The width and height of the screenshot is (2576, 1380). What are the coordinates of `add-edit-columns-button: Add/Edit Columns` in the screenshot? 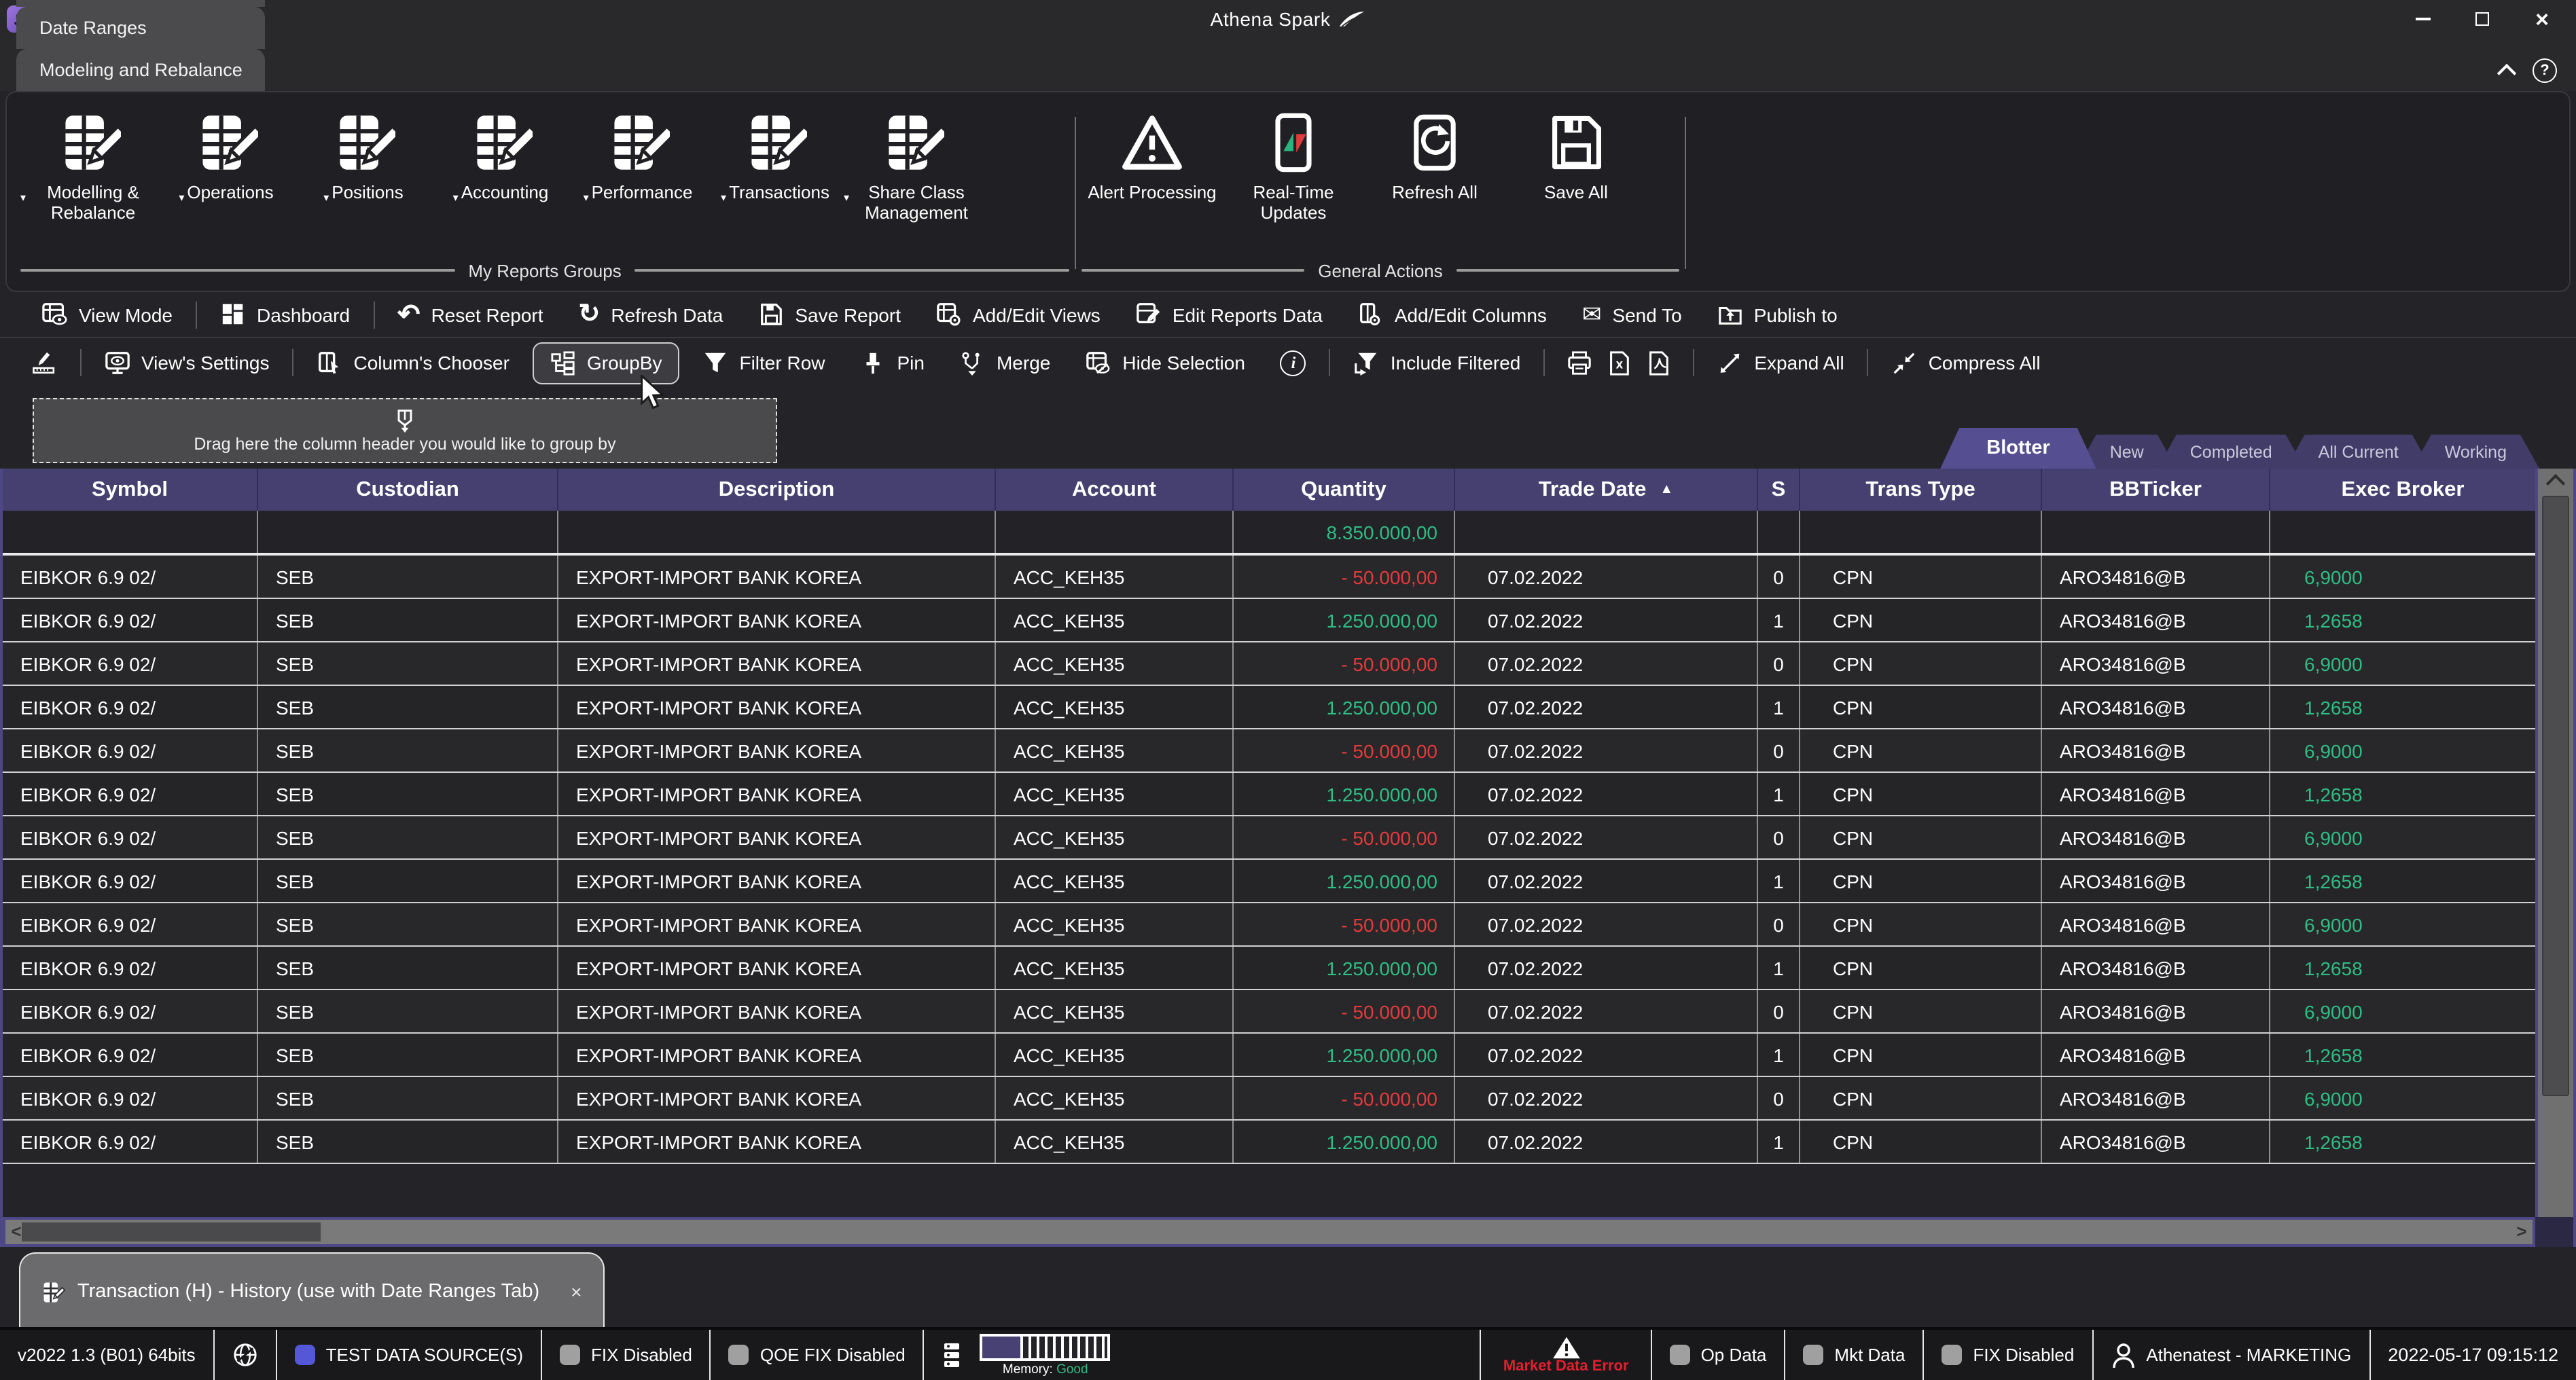 It's located at (1452, 314).